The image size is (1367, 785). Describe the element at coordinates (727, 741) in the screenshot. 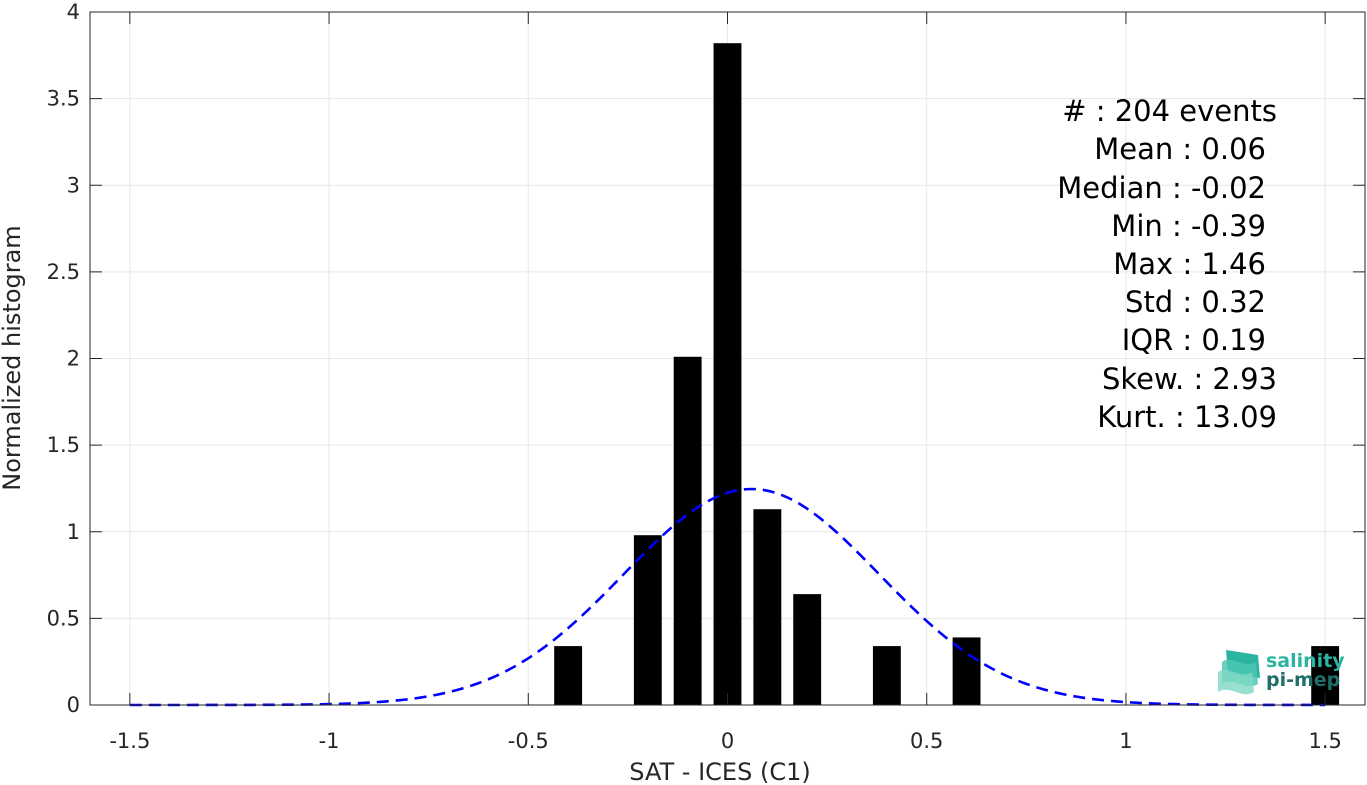

I see `x-tick-label: 0` at that location.